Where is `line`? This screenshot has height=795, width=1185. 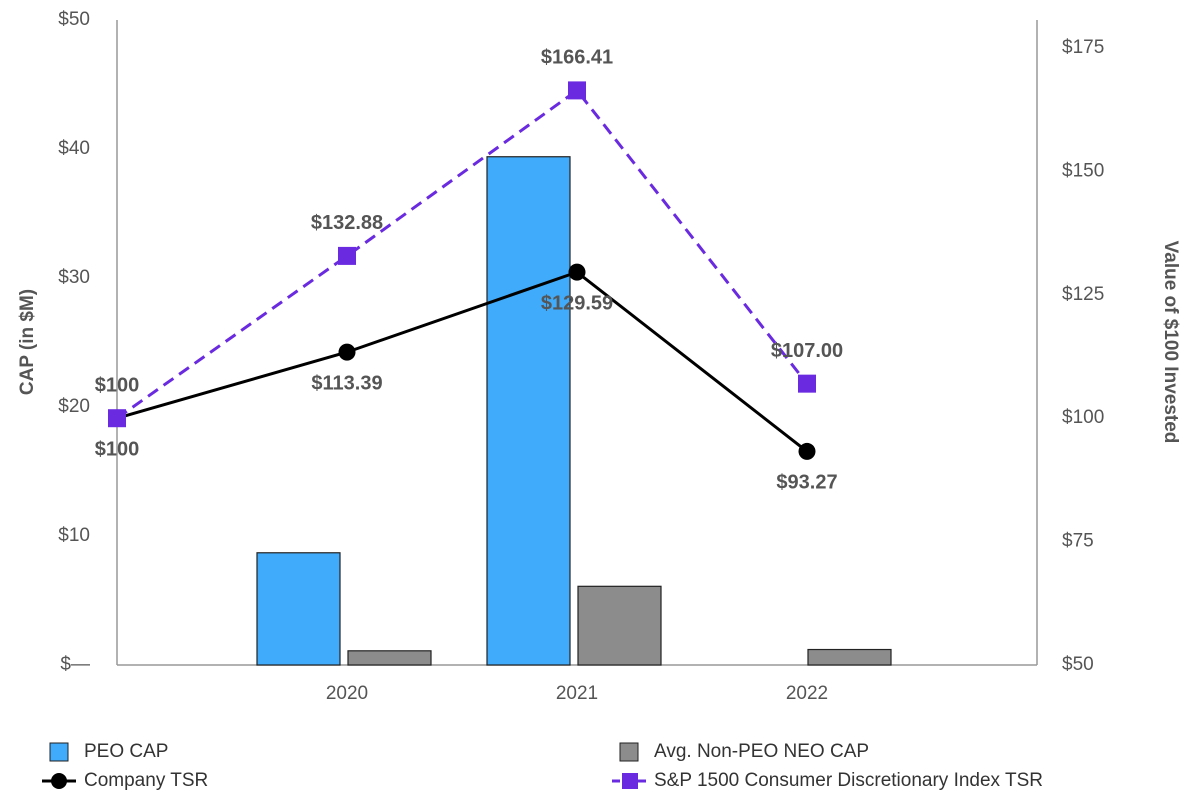
line is located at coordinates (462, 361).